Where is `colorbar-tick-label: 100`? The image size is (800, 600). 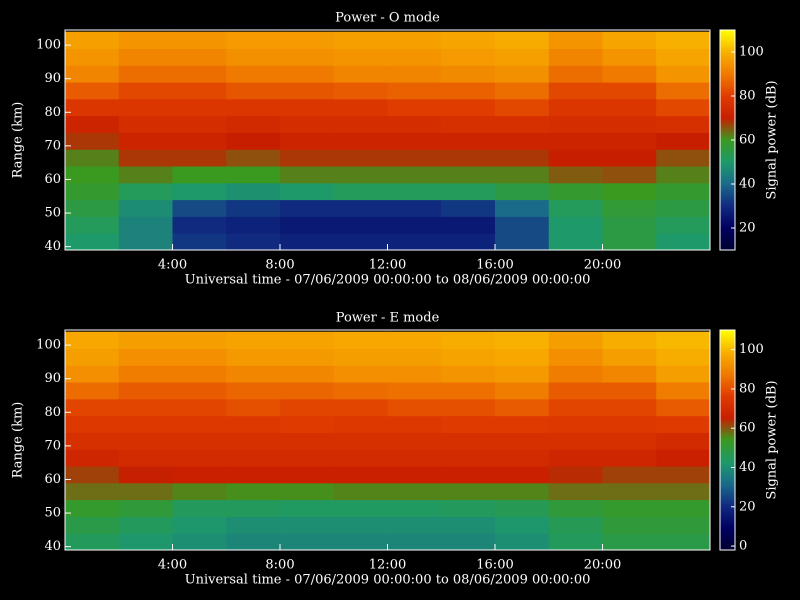
colorbar-tick-label: 100 is located at coordinates (751, 52).